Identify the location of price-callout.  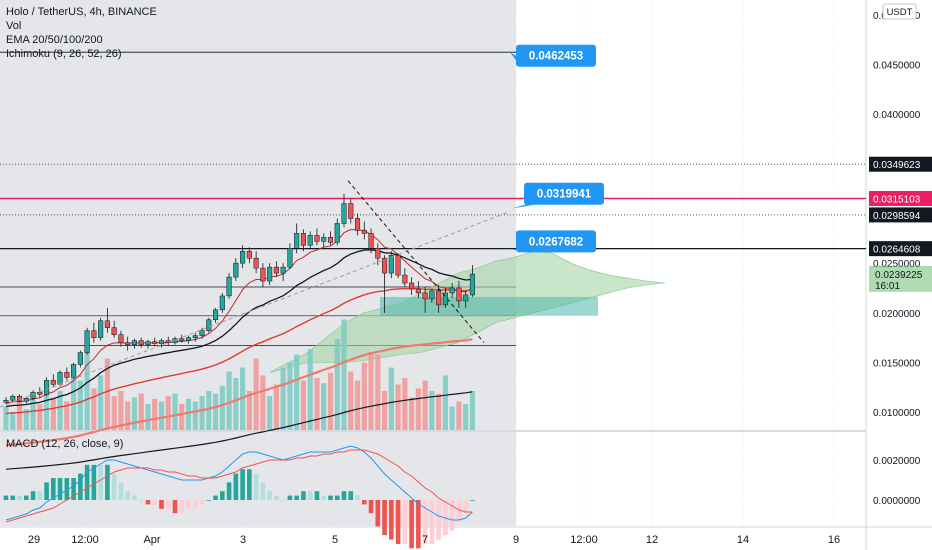
(556, 241).